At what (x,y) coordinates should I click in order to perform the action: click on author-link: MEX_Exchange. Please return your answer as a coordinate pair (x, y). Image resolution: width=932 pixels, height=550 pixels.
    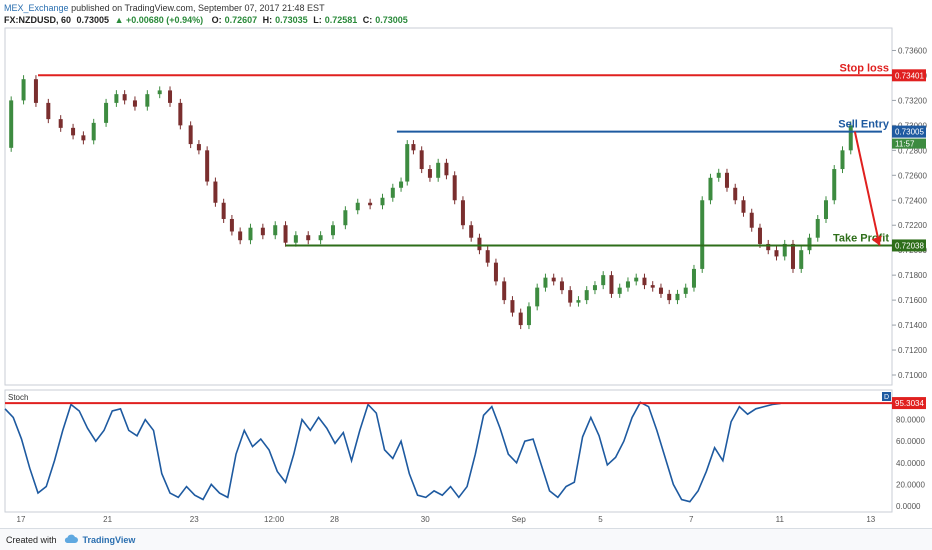
    Looking at the image, I should click on (36, 8).